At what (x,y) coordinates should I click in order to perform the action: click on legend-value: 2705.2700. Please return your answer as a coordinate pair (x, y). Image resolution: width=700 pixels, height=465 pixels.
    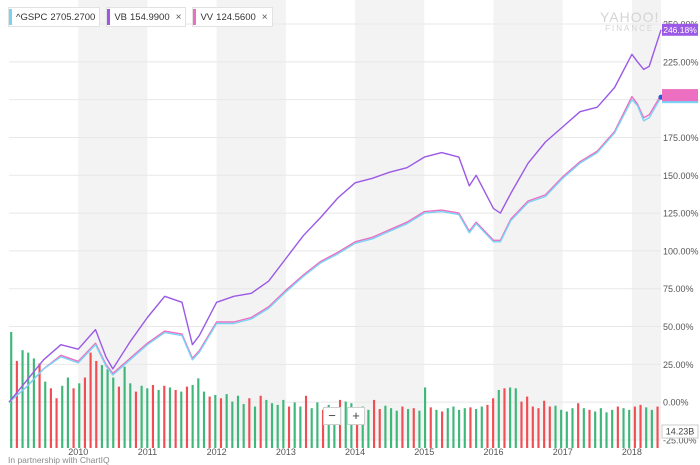
    Looking at the image, I should click on (73, 17).